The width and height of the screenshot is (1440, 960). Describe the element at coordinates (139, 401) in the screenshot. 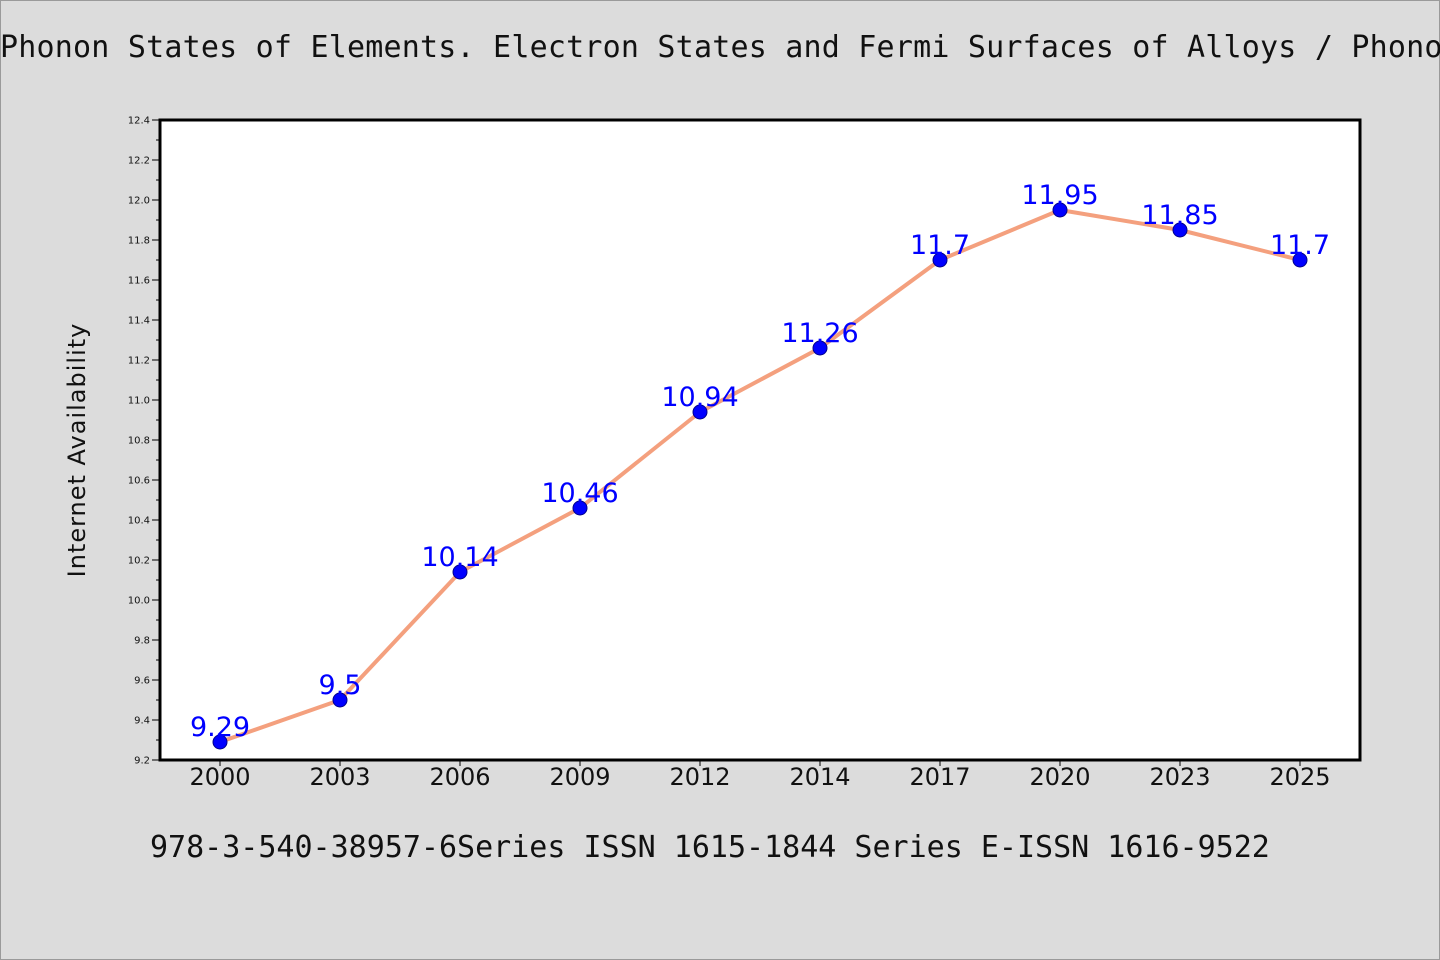

I see `y-tick-label: 11.0` at that location.